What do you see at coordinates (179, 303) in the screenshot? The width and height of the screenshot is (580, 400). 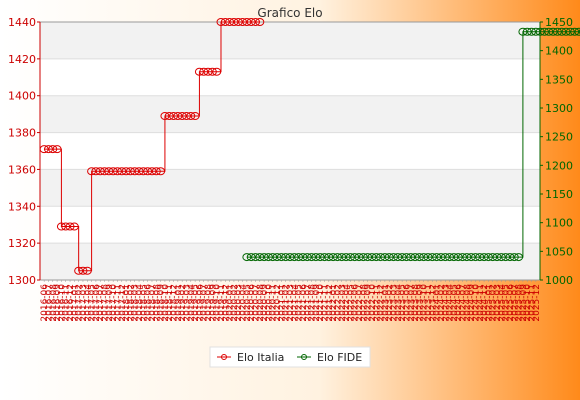 I see `x-tick-label: 2019-01` at bounding box center [179, 303].